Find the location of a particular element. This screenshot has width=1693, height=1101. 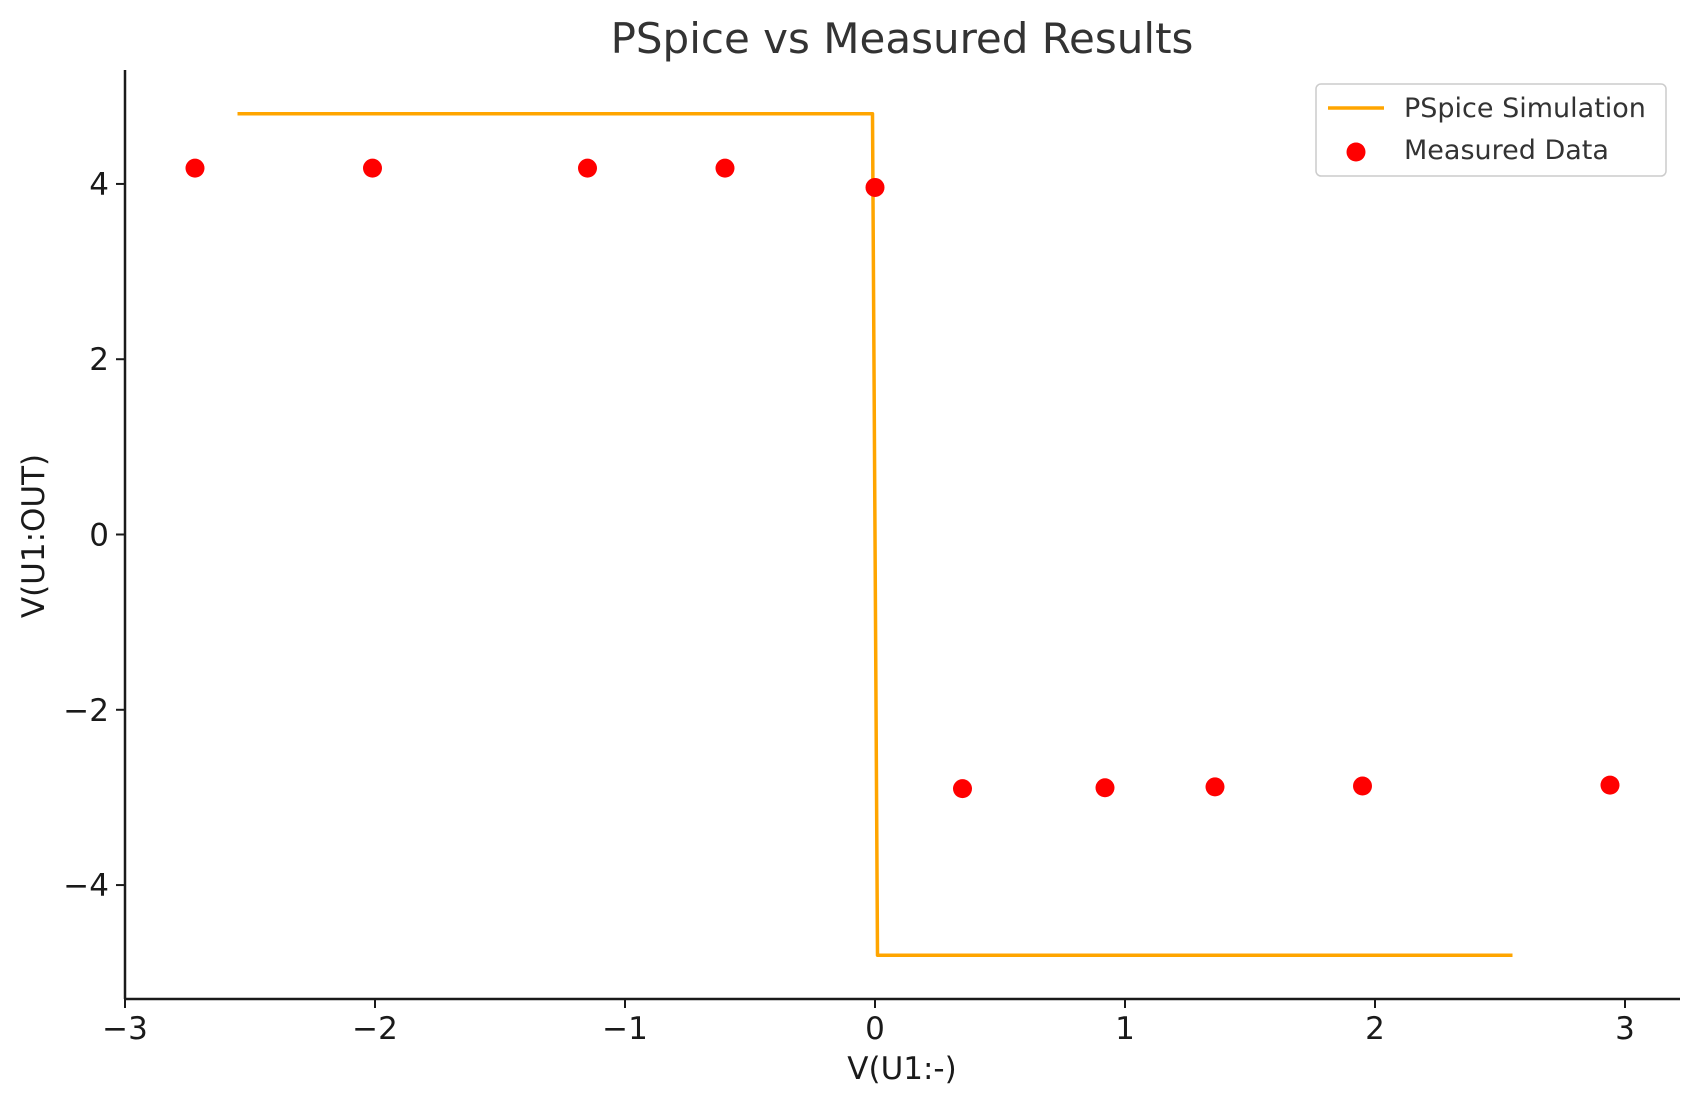

chart-title: PSpice vs Measured Results is located at coordinates (902, 38).